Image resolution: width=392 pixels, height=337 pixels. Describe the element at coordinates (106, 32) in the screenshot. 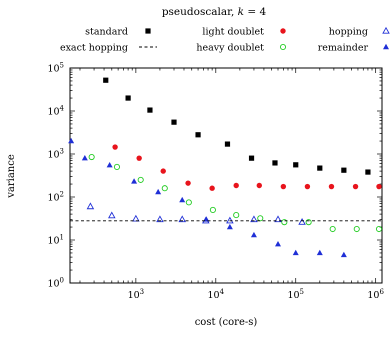

I see `legend-label-standard: standard` at that location.